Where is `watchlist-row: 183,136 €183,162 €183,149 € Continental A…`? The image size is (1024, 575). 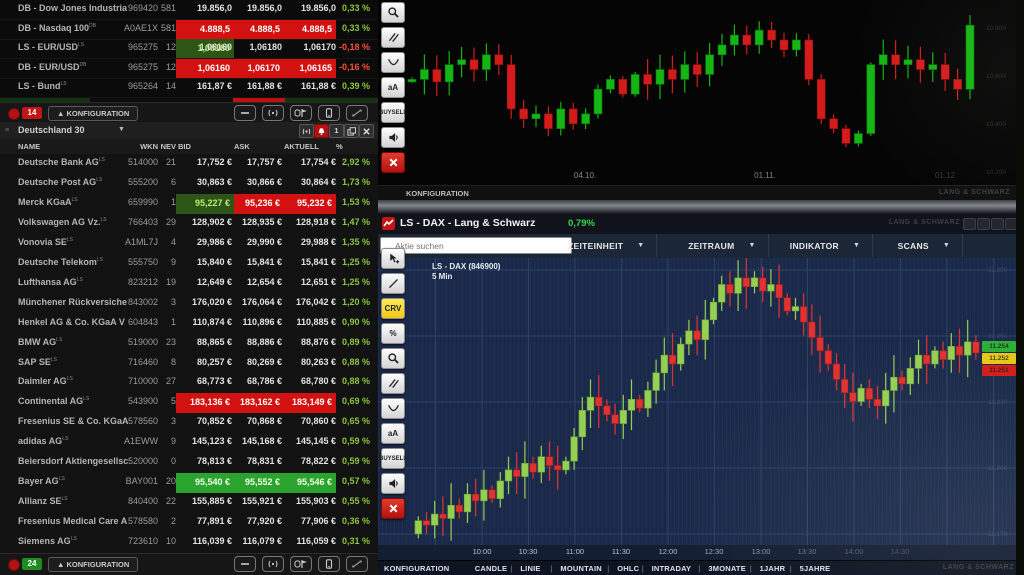
watchlist-row: 183,136 €183,162 €183,149 € Continental A… is located at coordinates (189, 404).